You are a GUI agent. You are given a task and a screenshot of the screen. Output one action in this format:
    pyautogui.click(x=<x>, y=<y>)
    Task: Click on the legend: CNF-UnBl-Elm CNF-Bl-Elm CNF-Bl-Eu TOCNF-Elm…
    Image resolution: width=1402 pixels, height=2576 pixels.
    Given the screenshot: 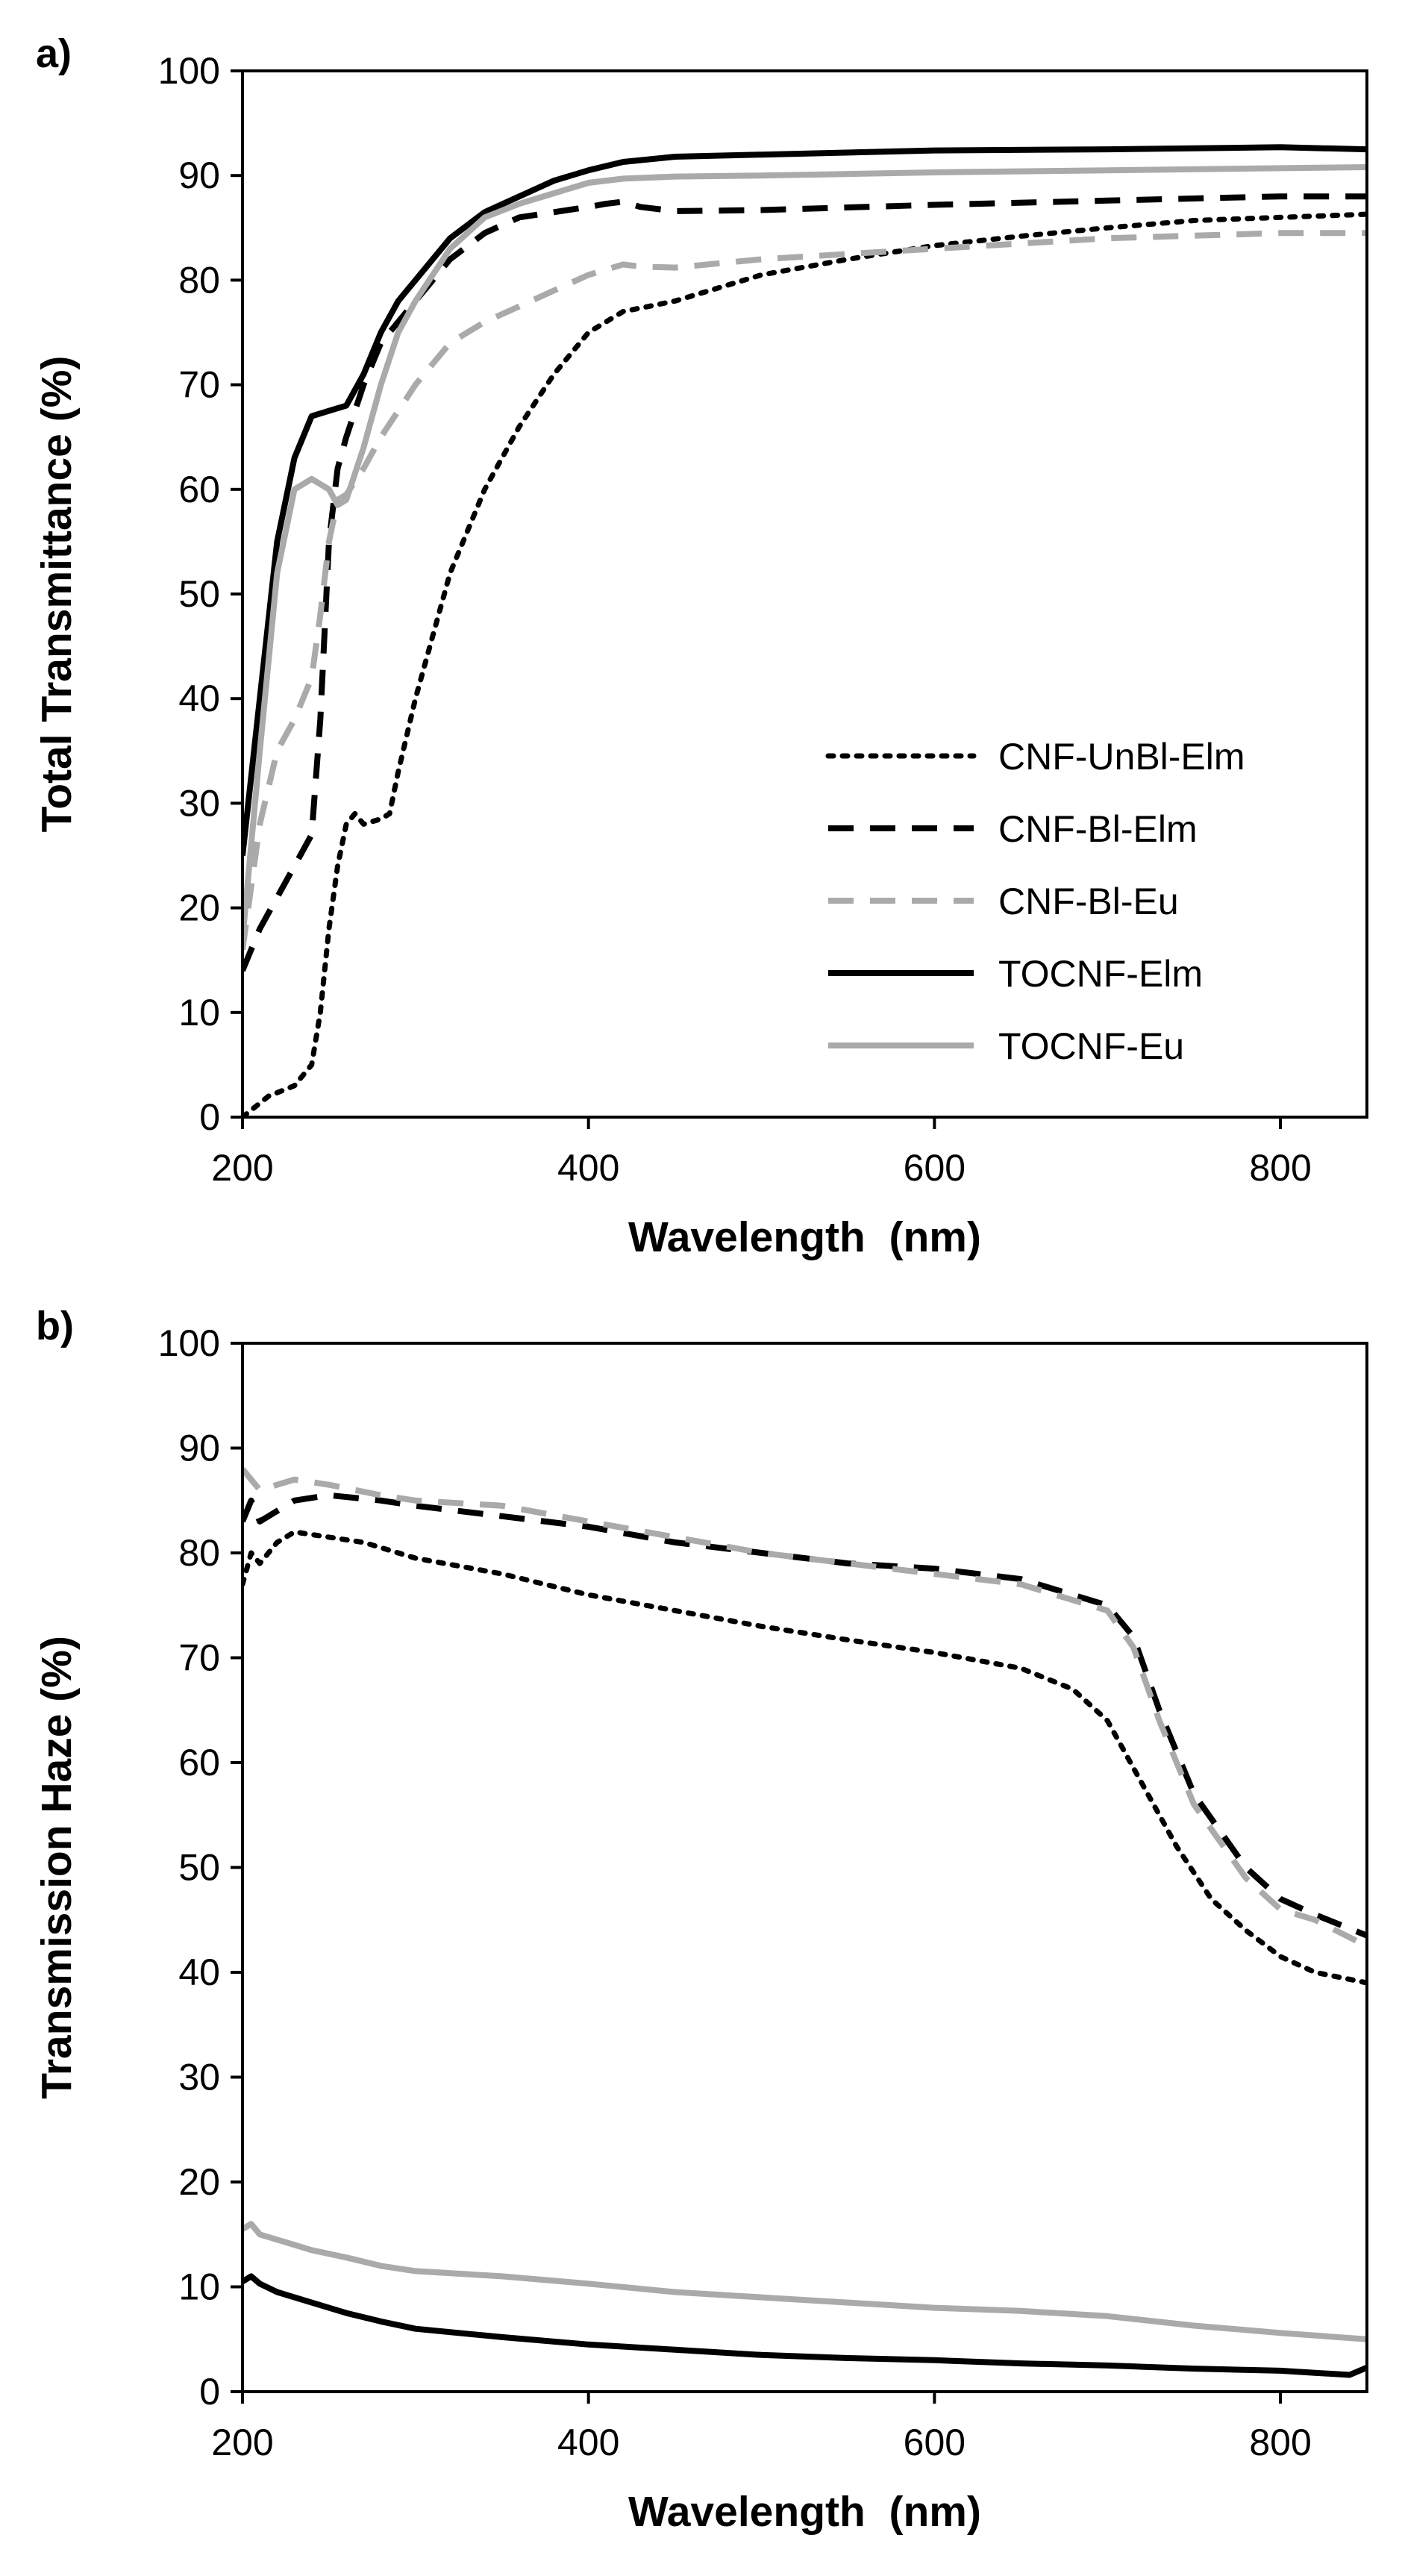 What is the action you would take?
    pyautogui.click(x=1035, y=901)
    